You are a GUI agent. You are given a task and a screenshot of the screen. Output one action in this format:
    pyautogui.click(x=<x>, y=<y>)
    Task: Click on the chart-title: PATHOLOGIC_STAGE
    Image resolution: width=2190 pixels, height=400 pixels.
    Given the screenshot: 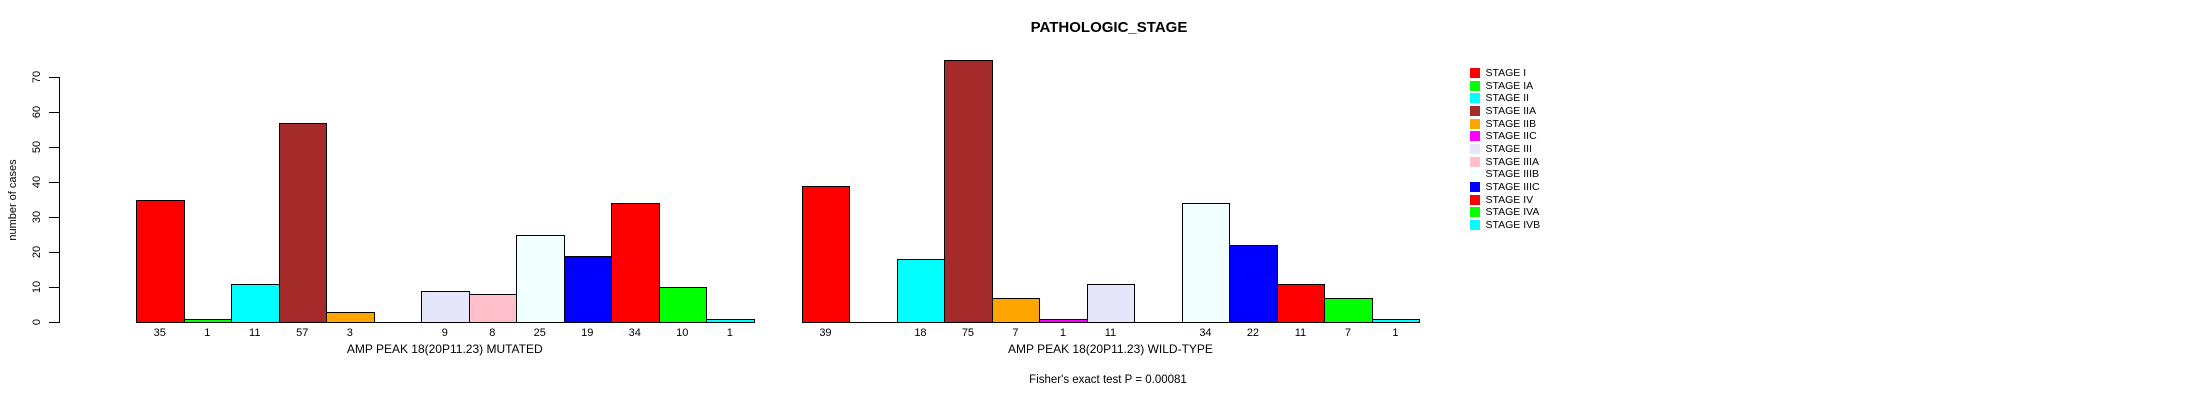 What is the action you would take?
    pyautogui.click(x=1109, y=27)
    